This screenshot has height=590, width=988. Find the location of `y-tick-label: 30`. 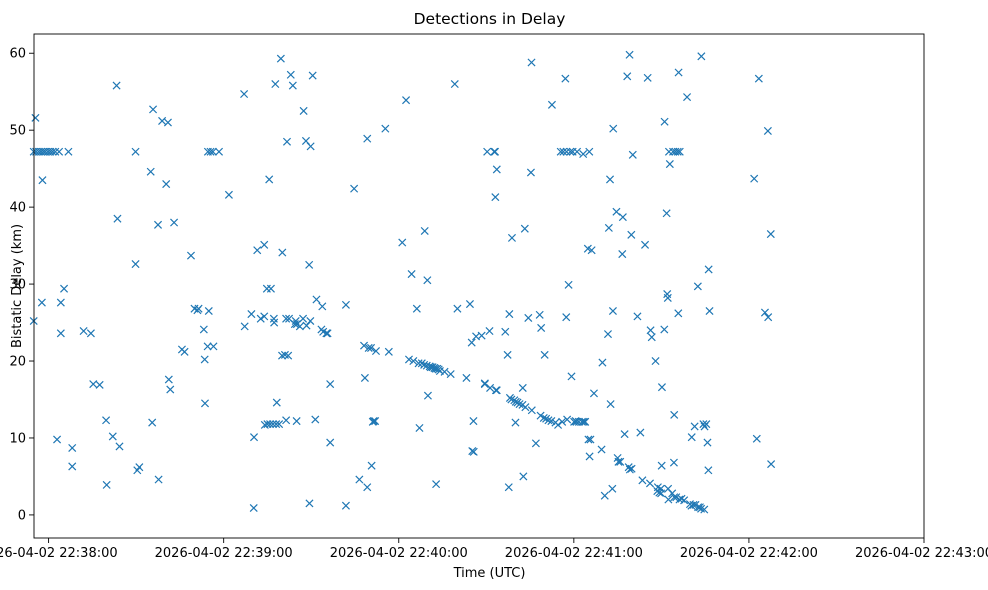

y-tick-label: 30 is located at coordinates (17, 285).